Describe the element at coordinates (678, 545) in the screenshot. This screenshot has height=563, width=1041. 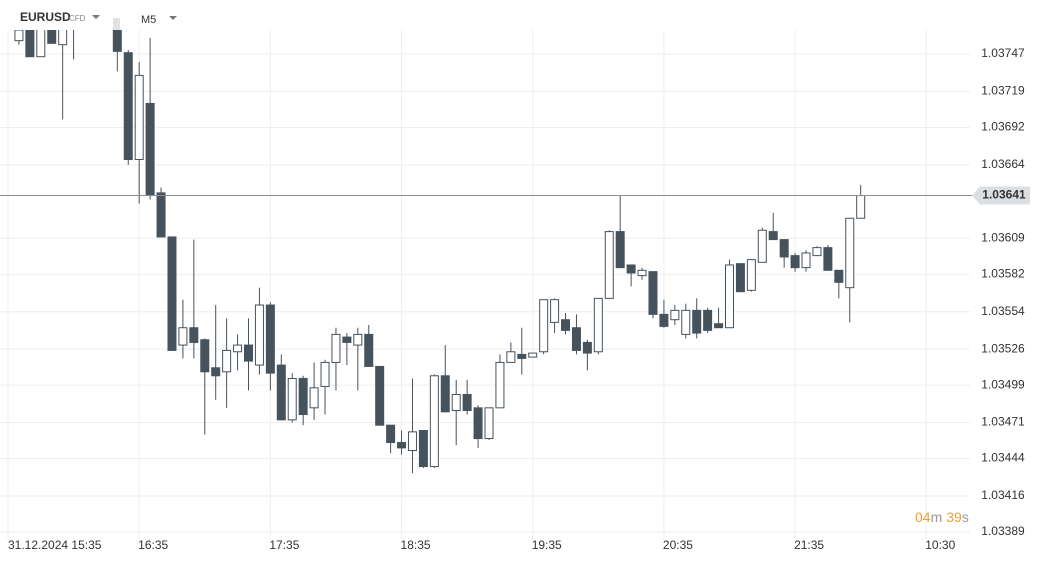
I see `x-tick-label: 20:35` at that location.